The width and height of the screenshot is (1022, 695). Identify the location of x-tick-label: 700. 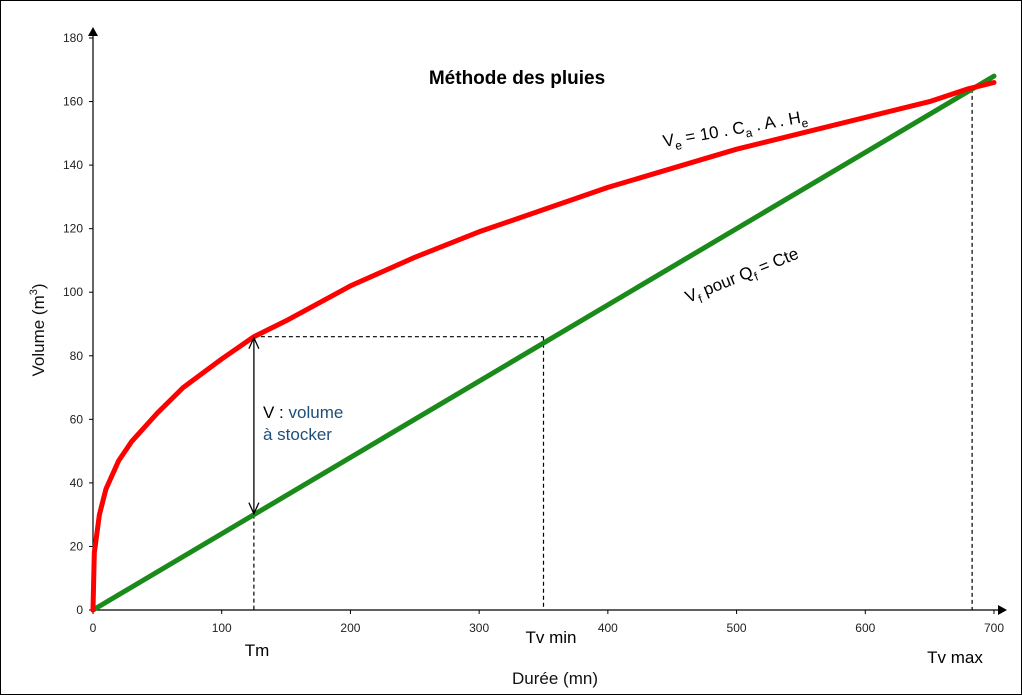
(994, 628).